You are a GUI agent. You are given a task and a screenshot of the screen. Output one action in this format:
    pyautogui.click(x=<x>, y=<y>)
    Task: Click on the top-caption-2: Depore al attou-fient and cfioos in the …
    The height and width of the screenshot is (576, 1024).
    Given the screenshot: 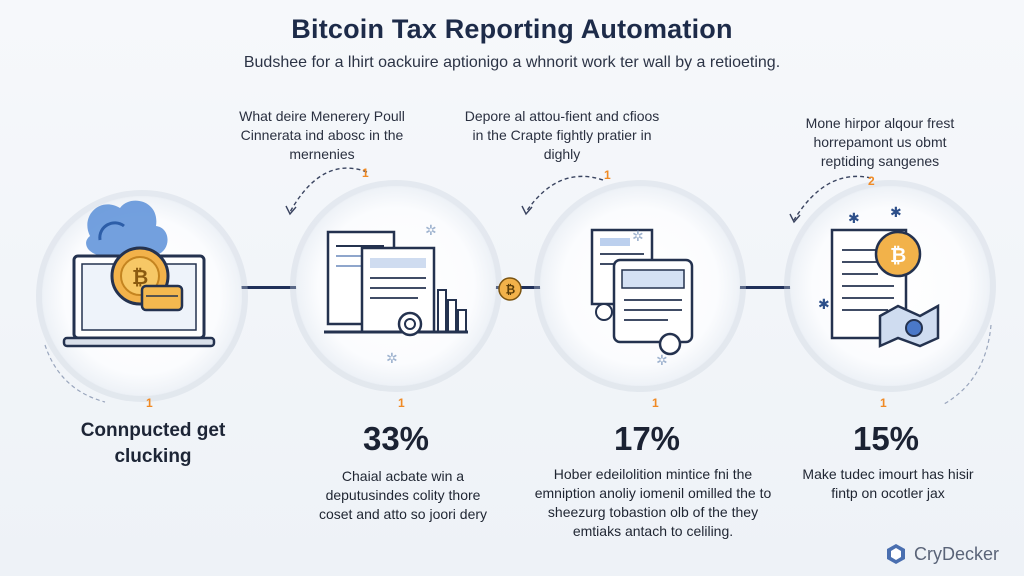 What is the action you would take?
    pyautogui.click(x=562, y=135)
    